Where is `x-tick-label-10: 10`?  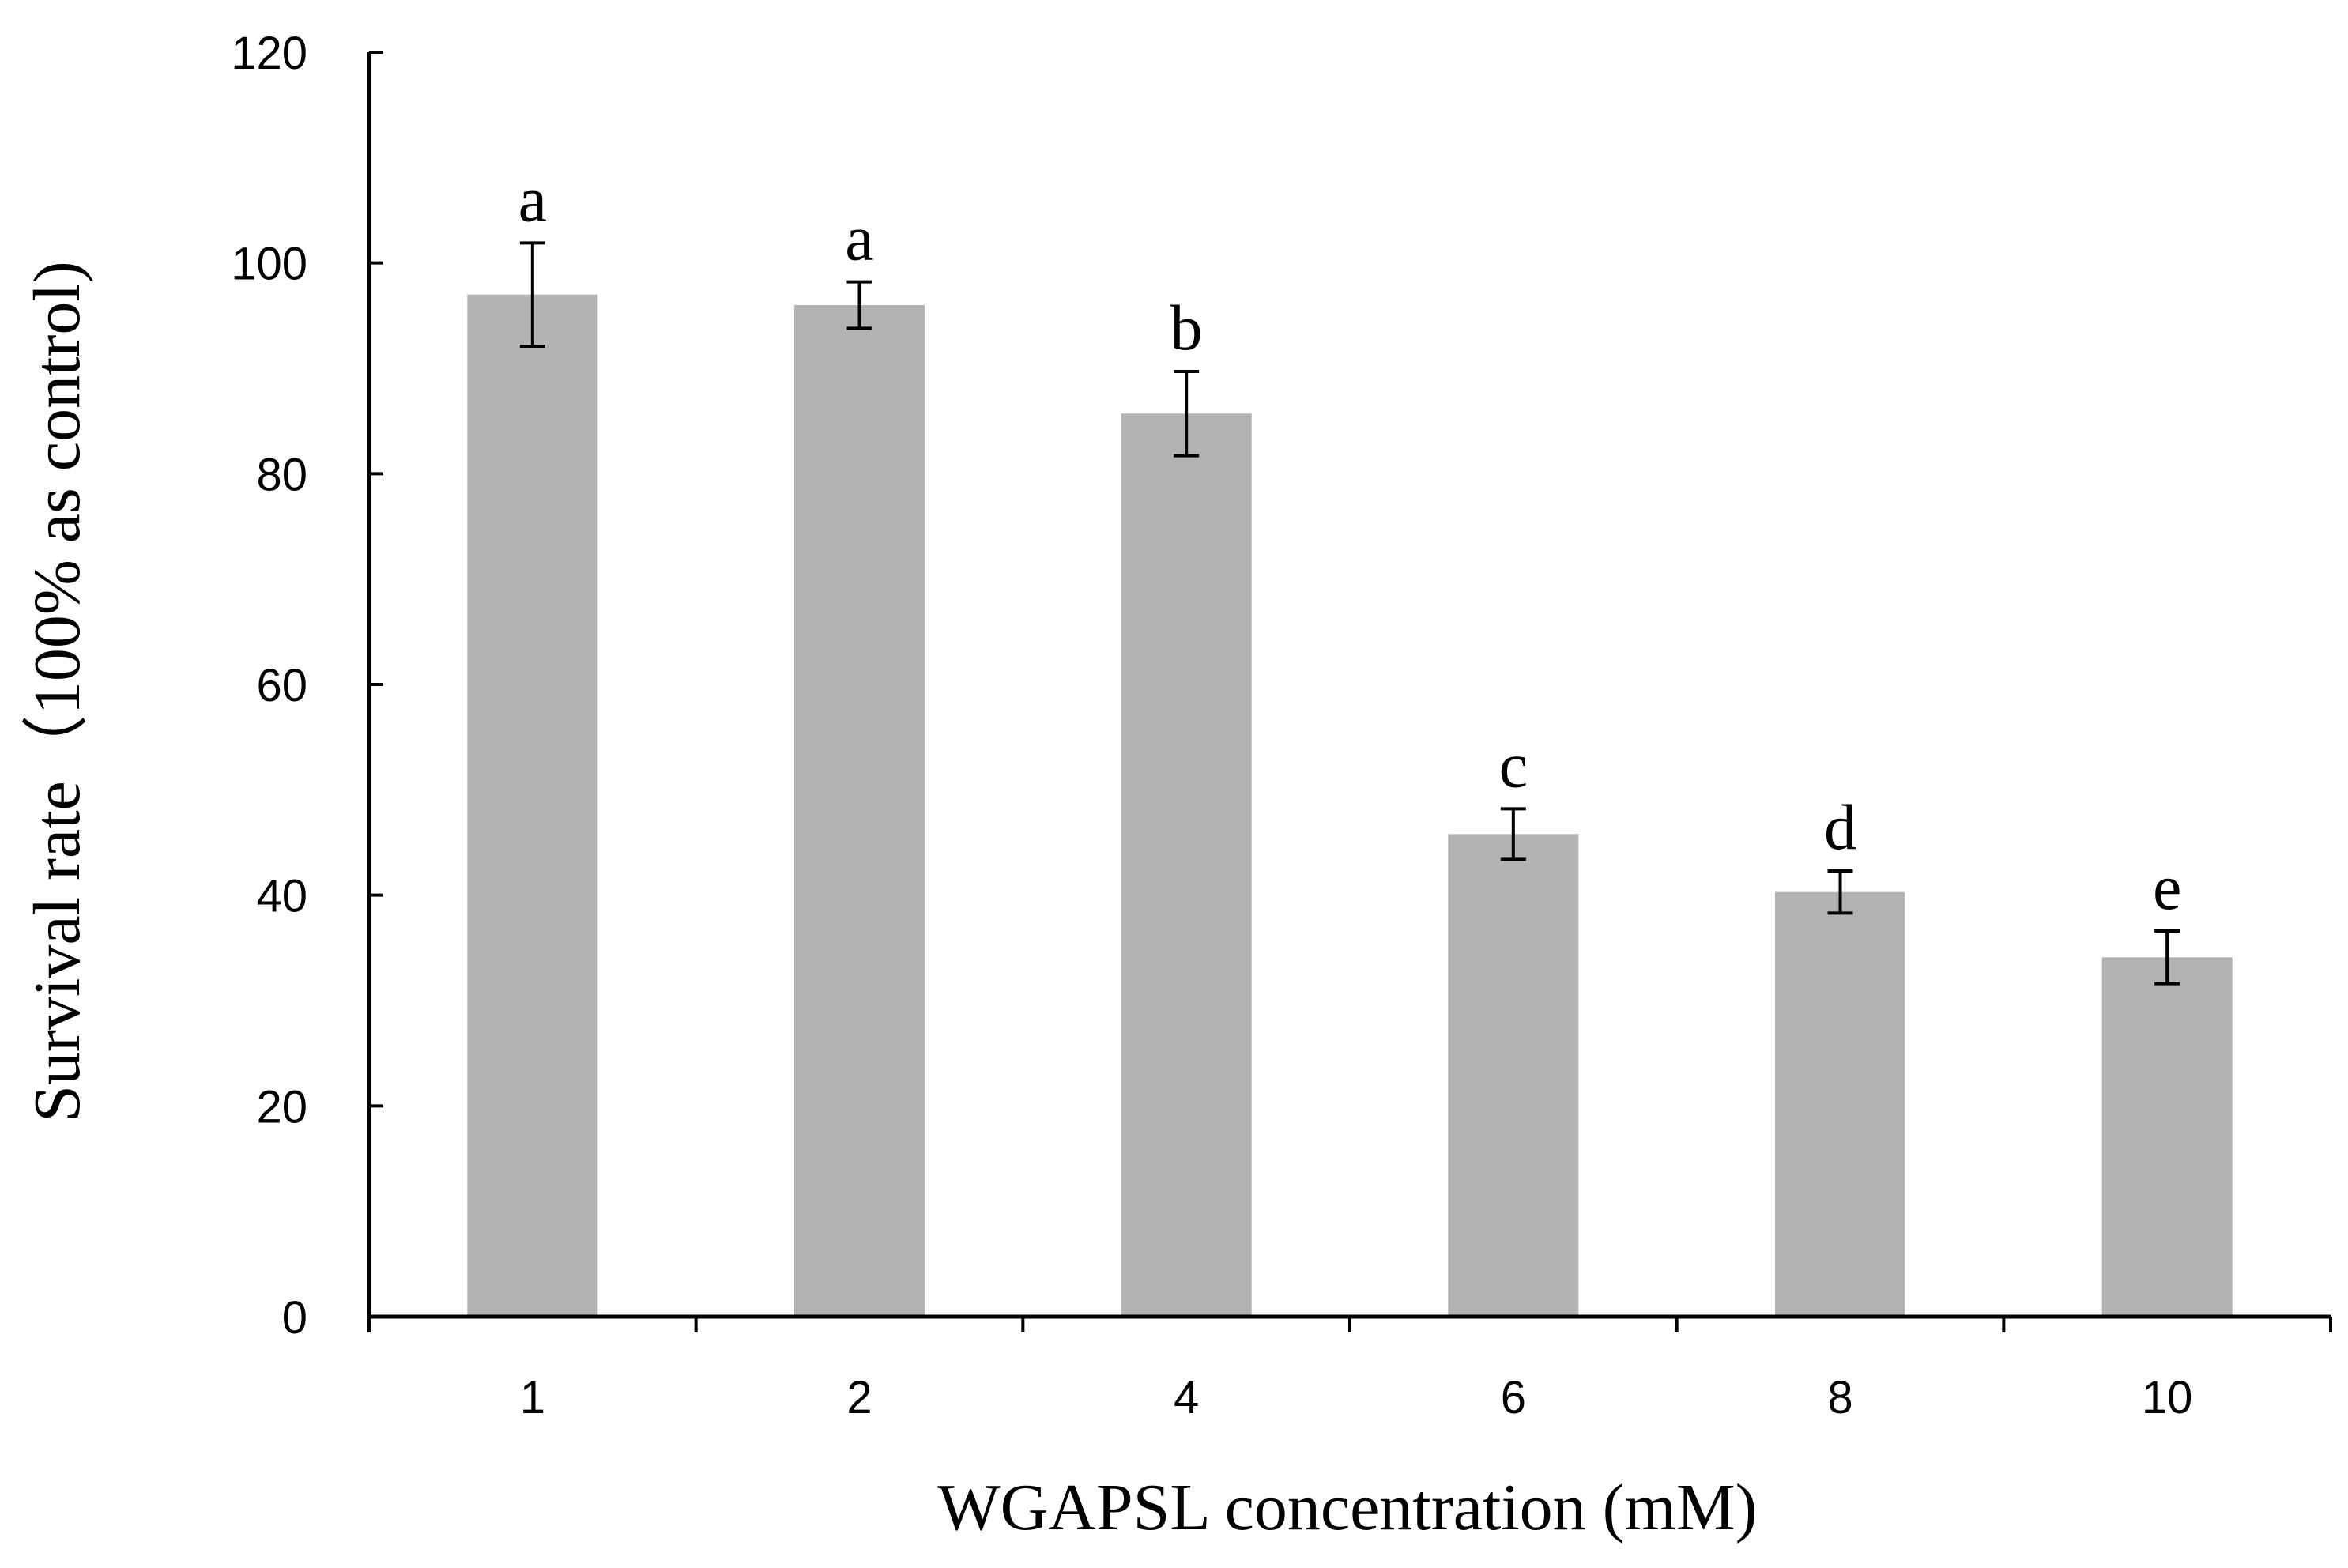 x-tick-label-10: 10 is located at coordinates (2167, 1397).